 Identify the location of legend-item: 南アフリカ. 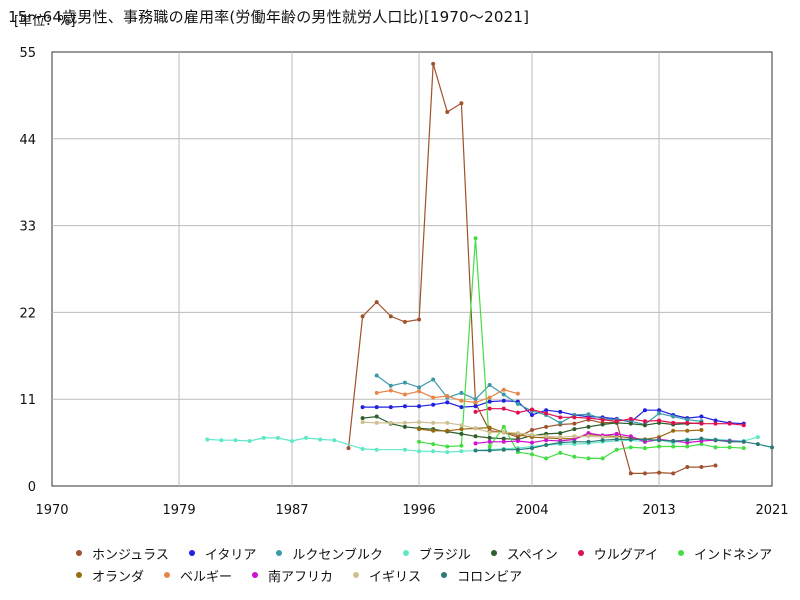
(289, 575).